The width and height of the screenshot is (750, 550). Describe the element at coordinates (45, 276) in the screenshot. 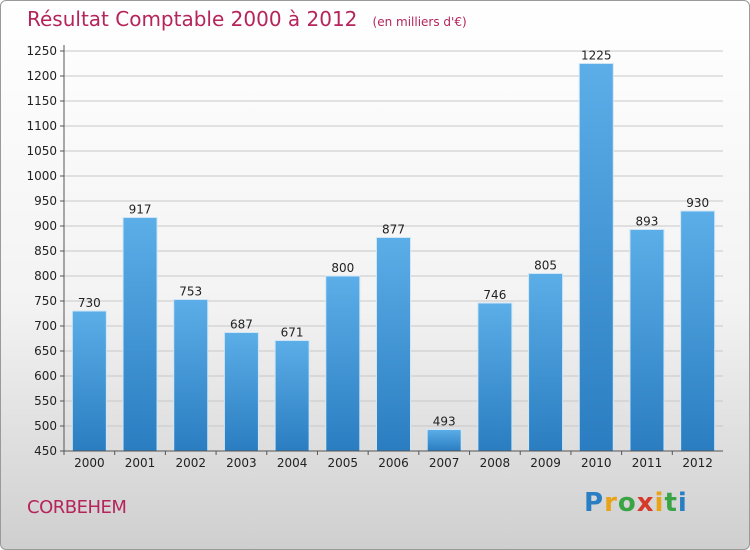

I see `y-tick-label: 800` at that location.